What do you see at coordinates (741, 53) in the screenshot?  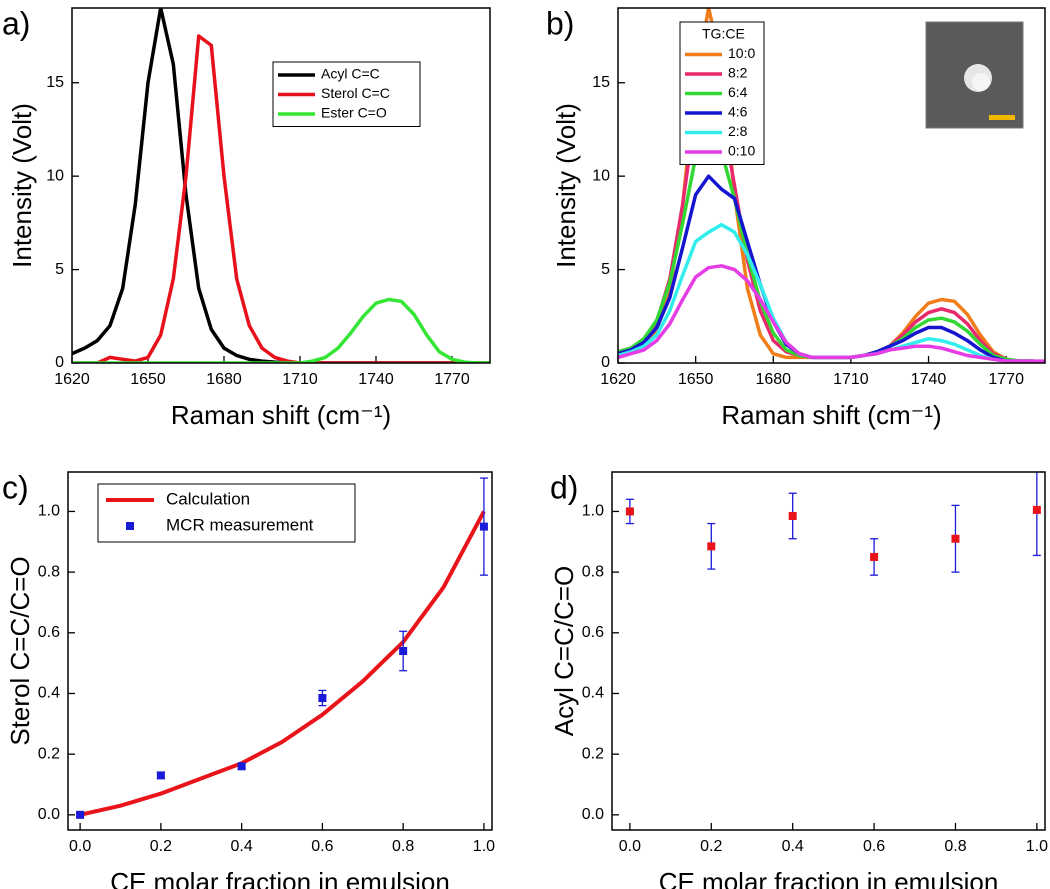 I see `legend-label: 10:0` at bounding box center [741, 53].